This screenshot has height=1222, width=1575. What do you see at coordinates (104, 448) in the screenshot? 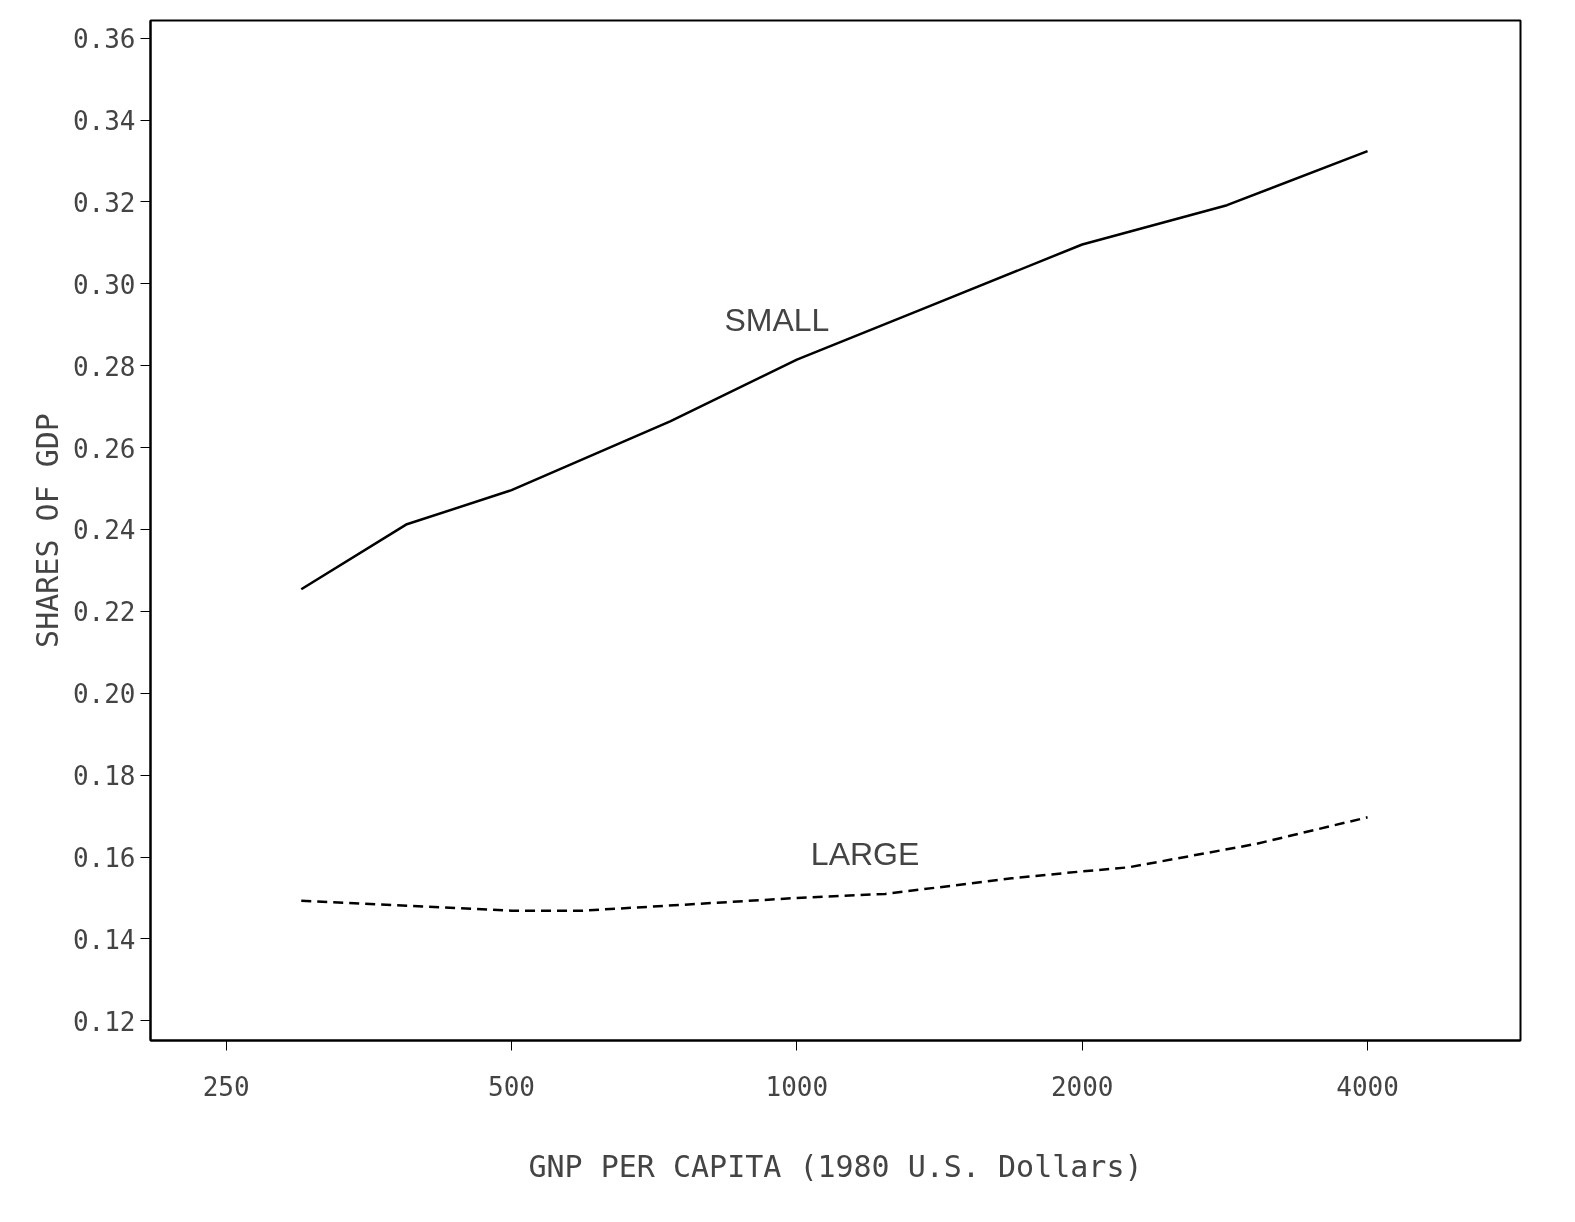
I see `y-tick-label: 0.26` at bounding box center [104, 448].